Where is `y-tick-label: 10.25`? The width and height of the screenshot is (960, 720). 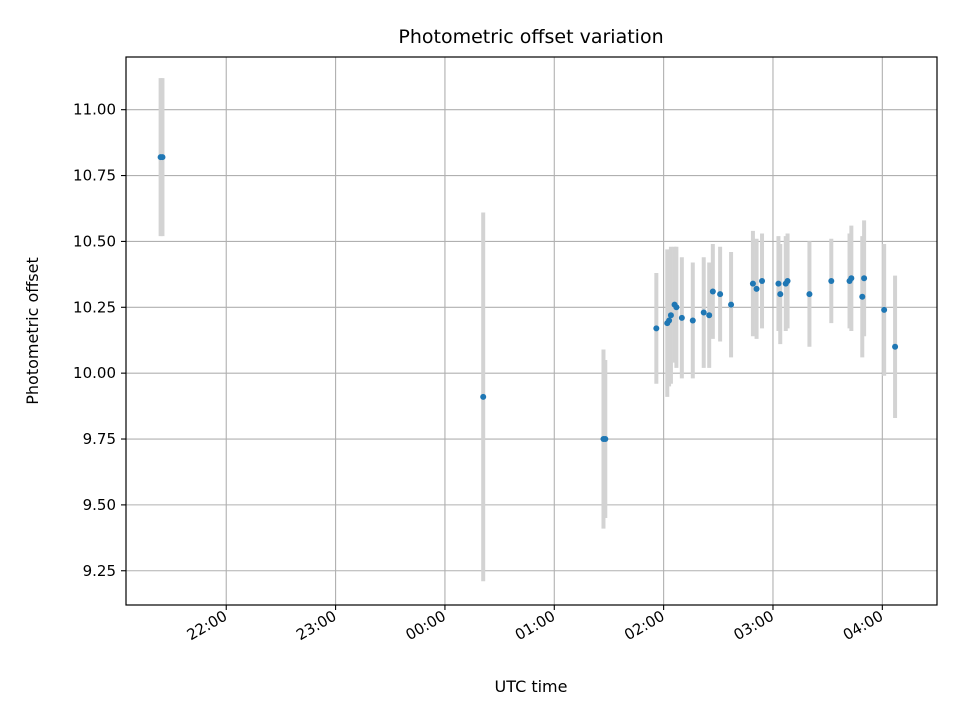
y-tick-label: 10.25 is located at coordinates (94, 307).